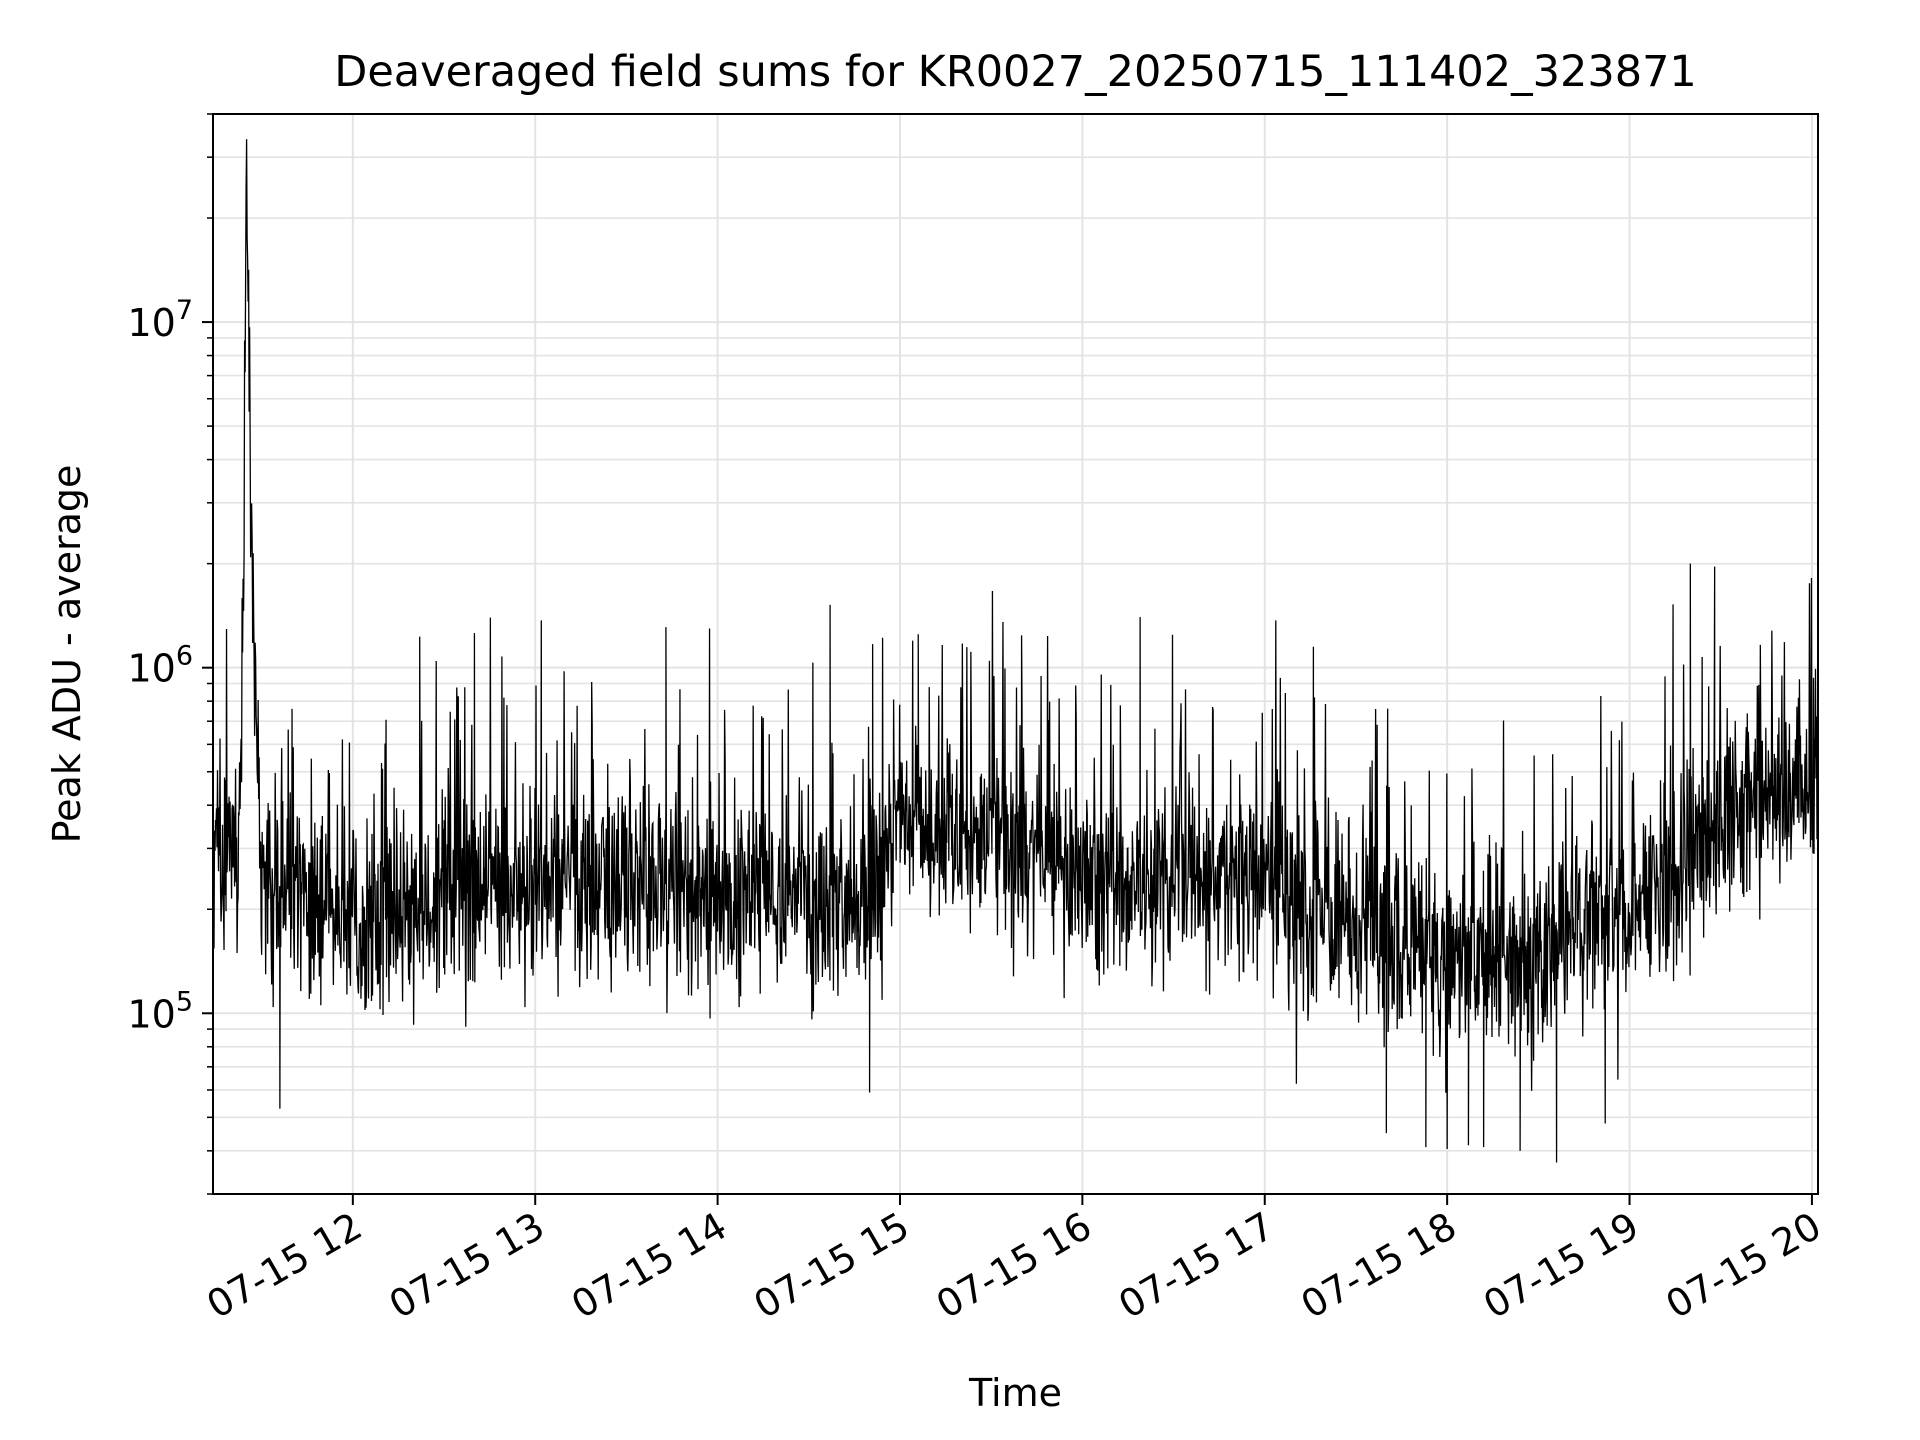 This screenshot has height=1440, width=1920. I want to click on y-tick-label: 10⁶, so click(160, 666).